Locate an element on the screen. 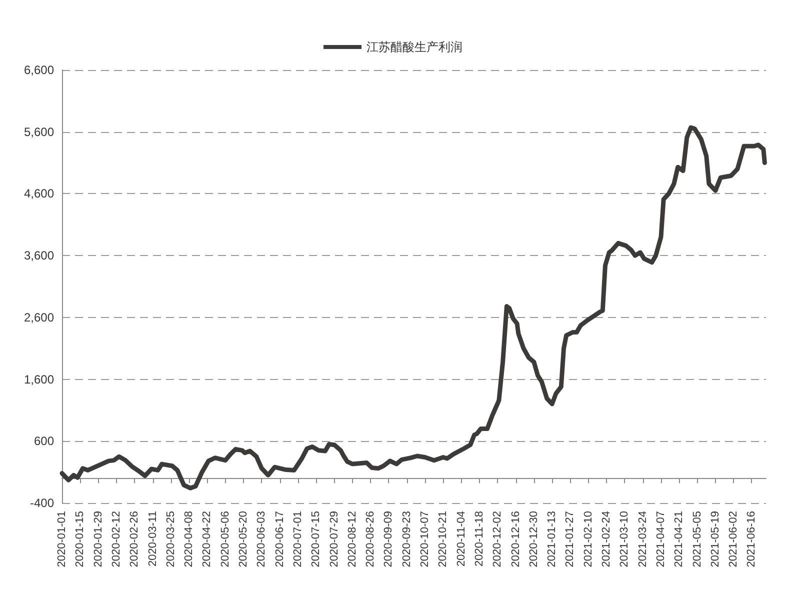 This screenshot has width=786, height=591. x-tick-label: 2020-07-29 is located at coordinates (334, 539).